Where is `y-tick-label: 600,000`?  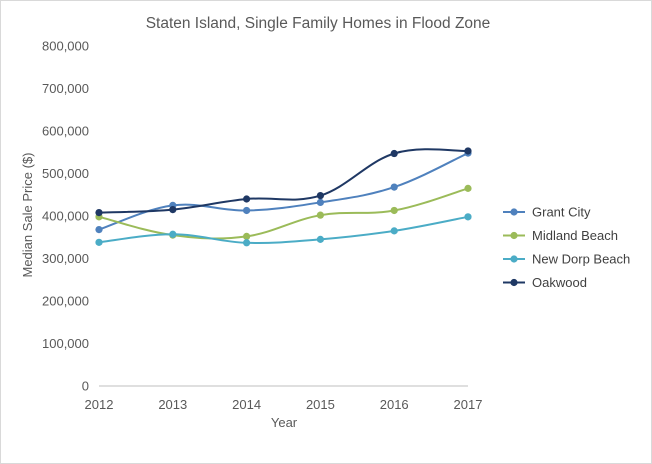 y-tick-label: 600,000 is located at coordinates (65, 131).